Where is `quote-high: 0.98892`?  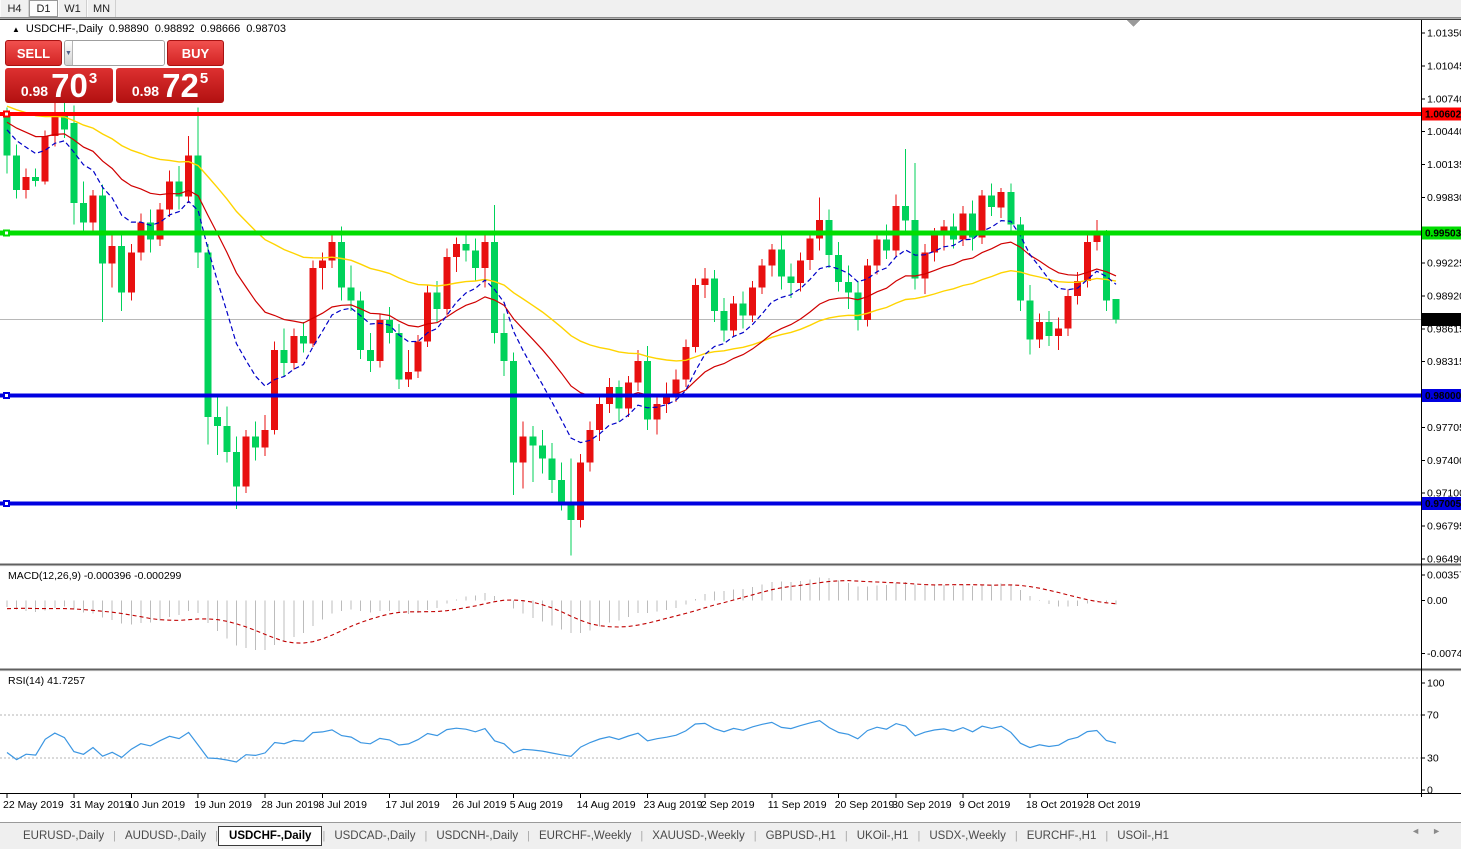 quote-high: 0.98892 is located at coordinates (174, 29).